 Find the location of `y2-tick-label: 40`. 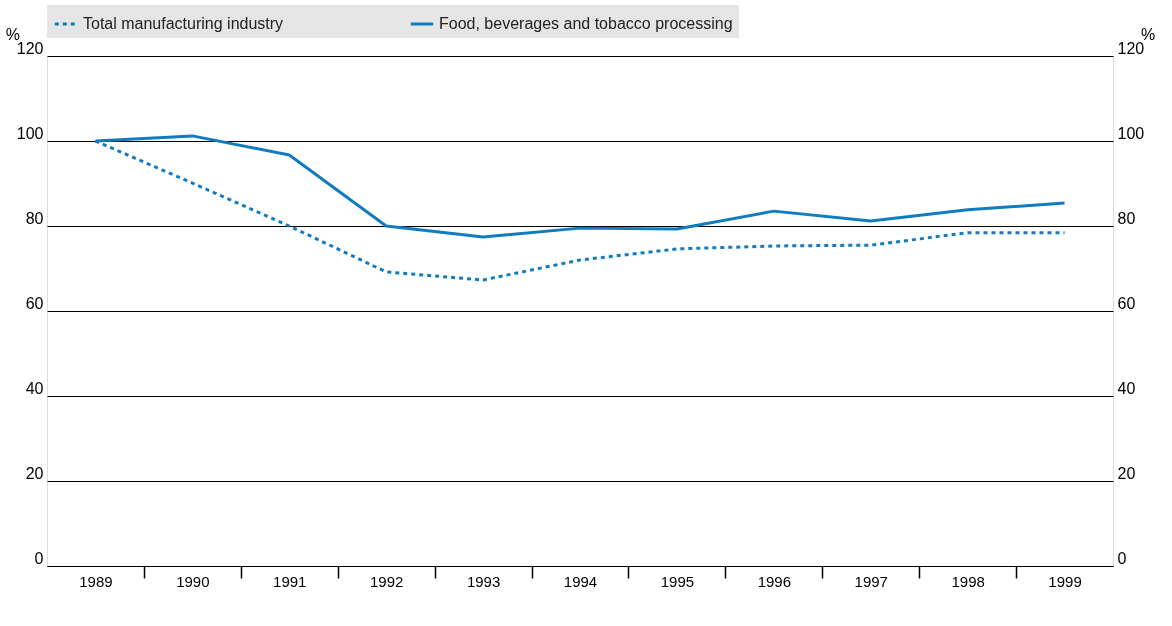

y2-tick-label: 40 is located at coordinates (1126, 388).